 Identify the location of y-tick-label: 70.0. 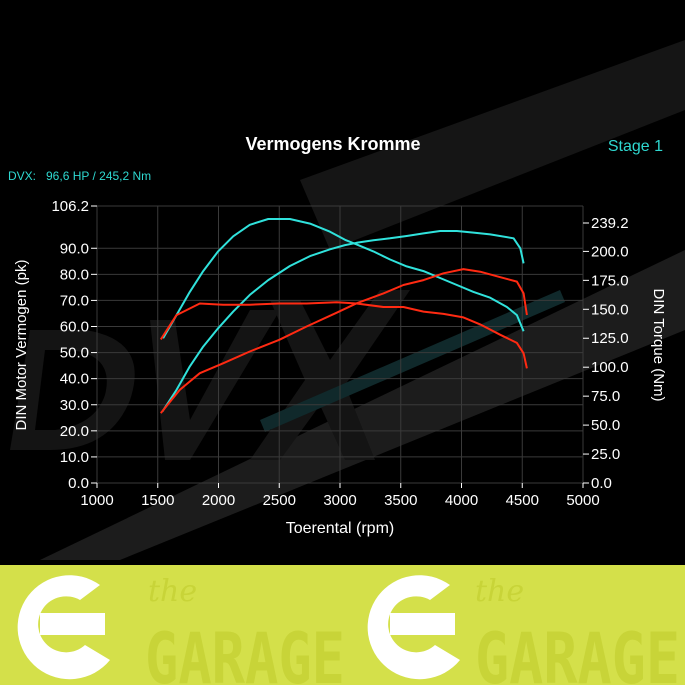
(74, 300).